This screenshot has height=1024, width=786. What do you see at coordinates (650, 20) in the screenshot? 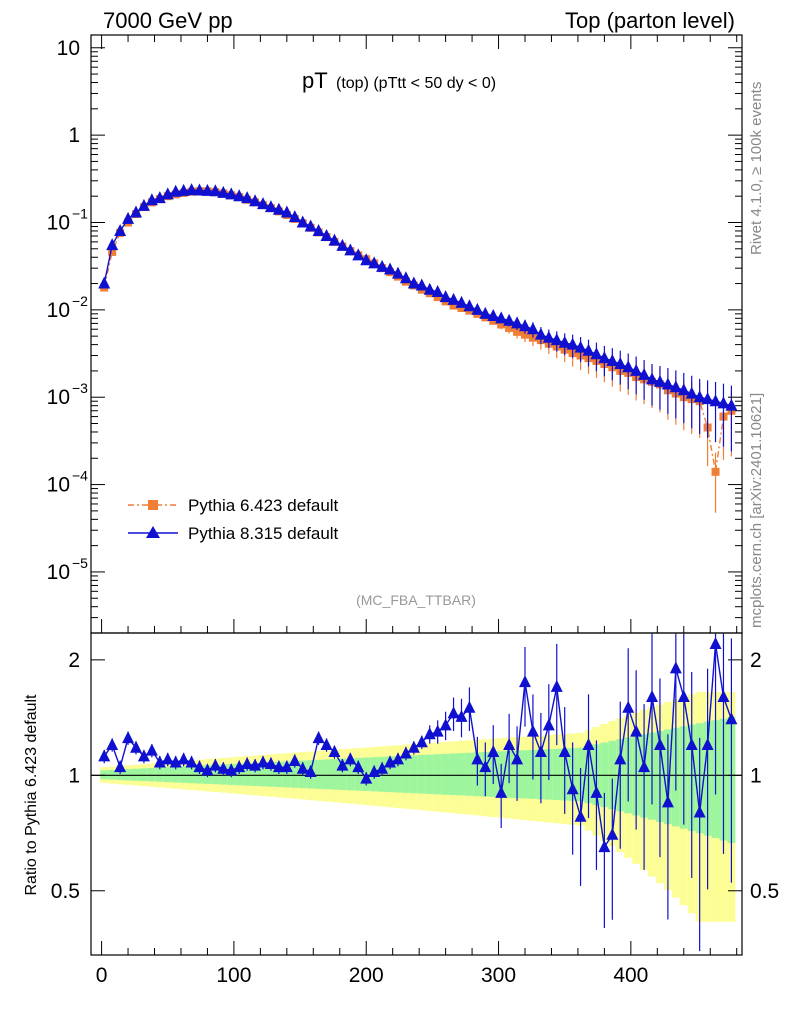
I see `process-label: Top (parton level)` at bounding box center [650, 20].